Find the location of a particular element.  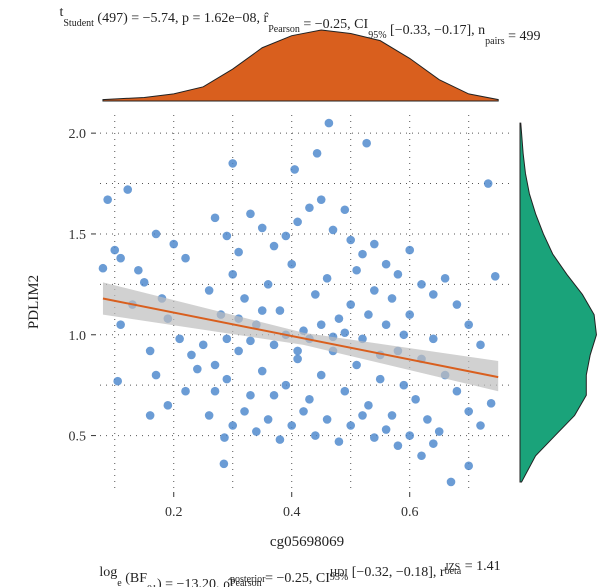

text-part: [−0.33, −0.17], is located at coordinates (433, 30).